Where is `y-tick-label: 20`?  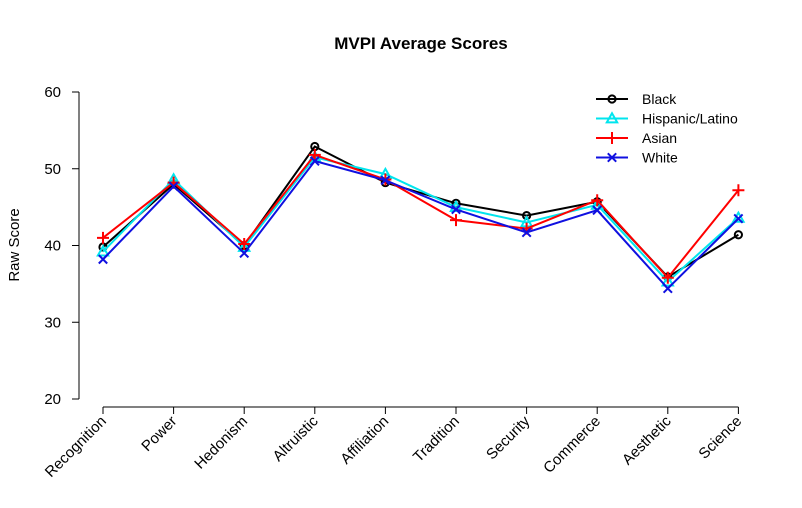
y-tick-label: 20 is located at coordinates (52, 399).